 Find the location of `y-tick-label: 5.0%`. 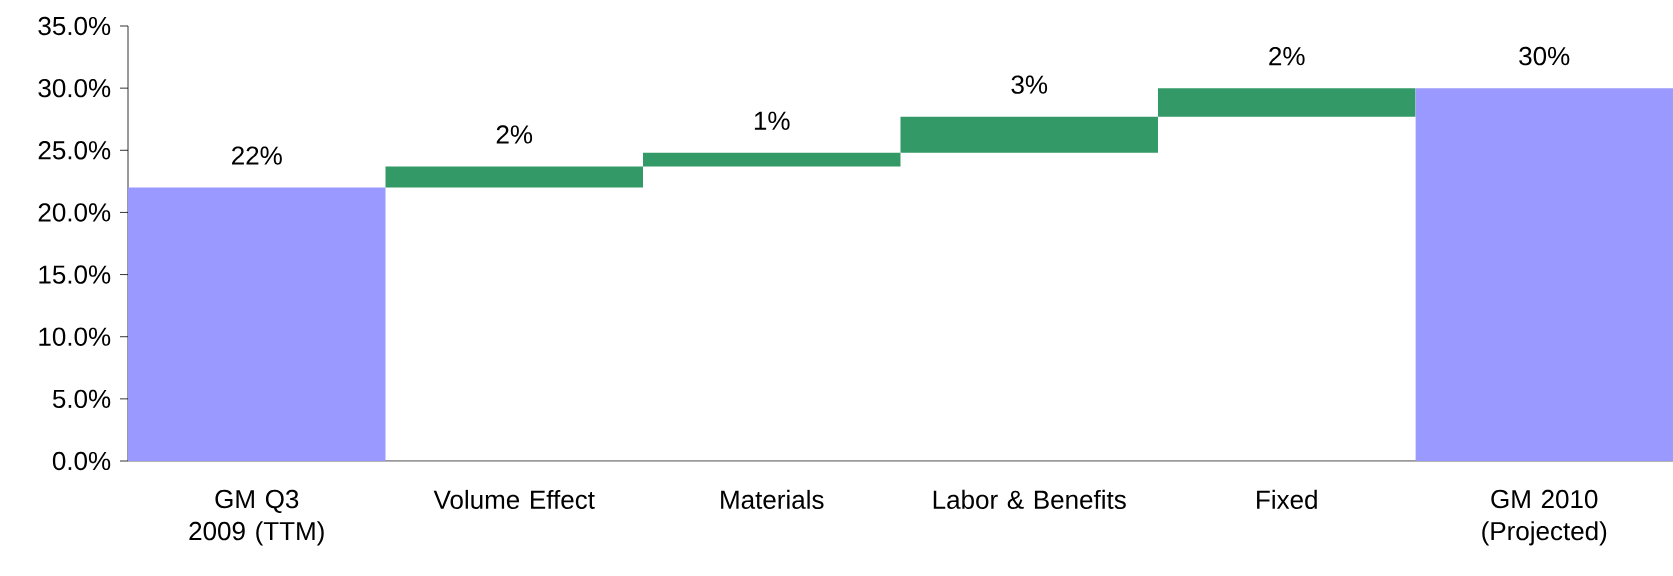

y-tick-label: 5.0% is located at coordinates (81, 399).